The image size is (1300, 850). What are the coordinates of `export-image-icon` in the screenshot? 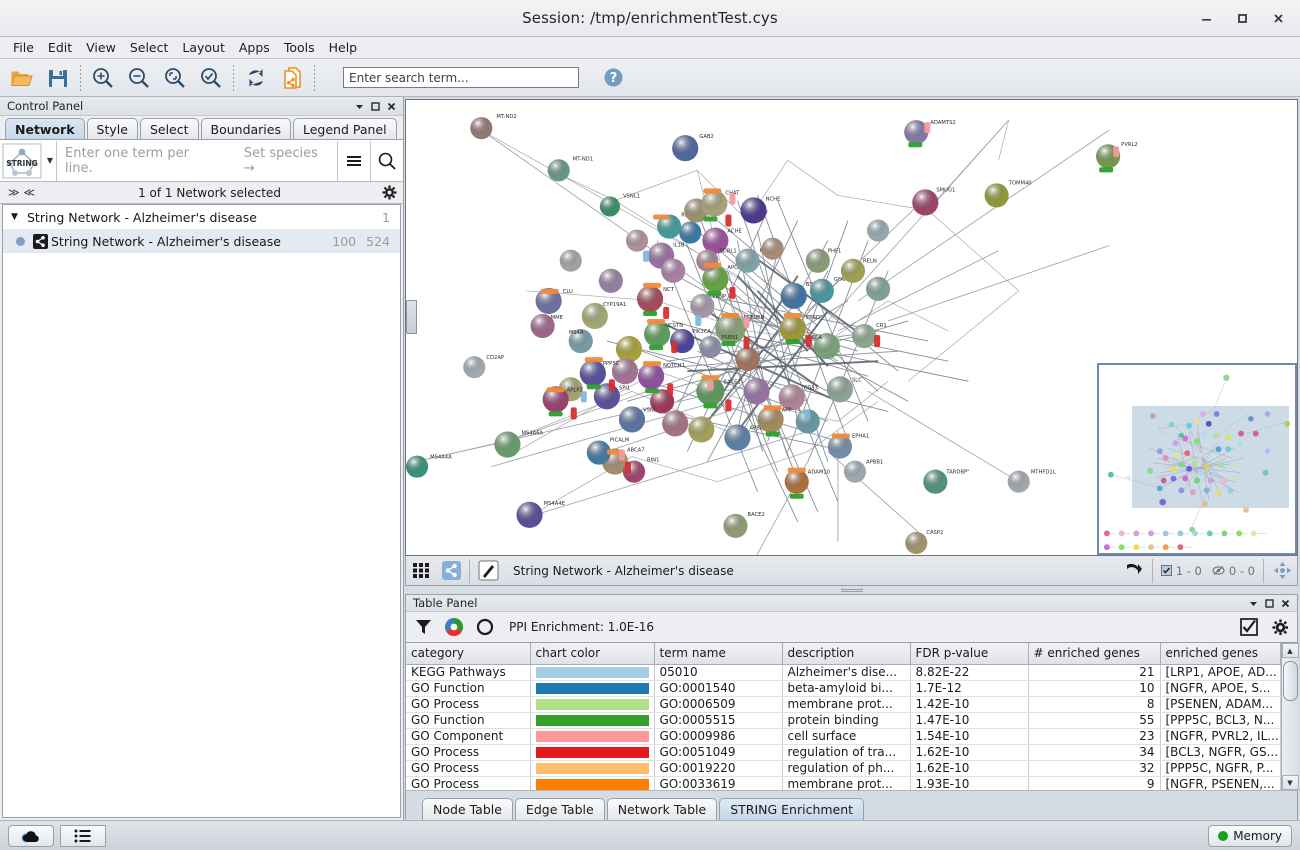 It's located at (1134, 571).